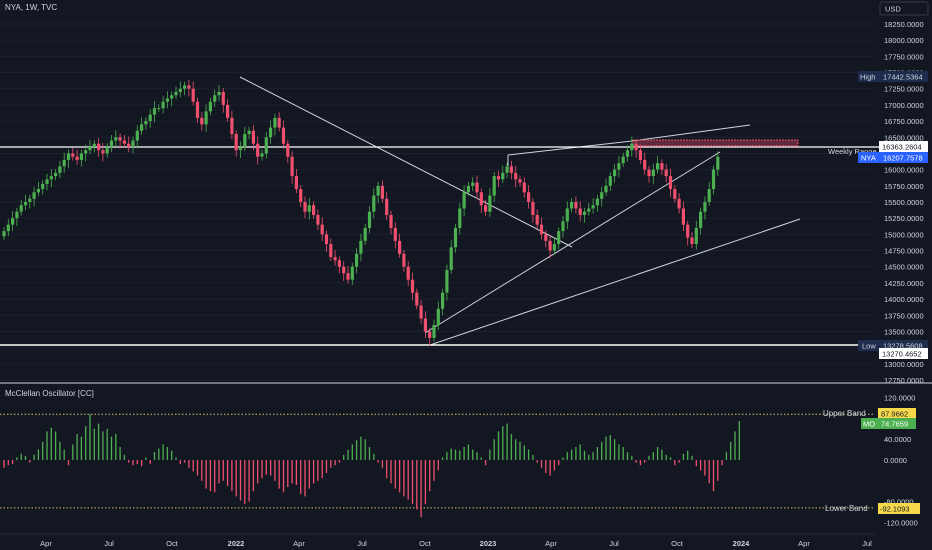 Image resolution: width=932 pixels, height=550 pixels. Describe the element at coordinates (371, 466) in the screenshot. I see `oscillator-histogram` at that location.